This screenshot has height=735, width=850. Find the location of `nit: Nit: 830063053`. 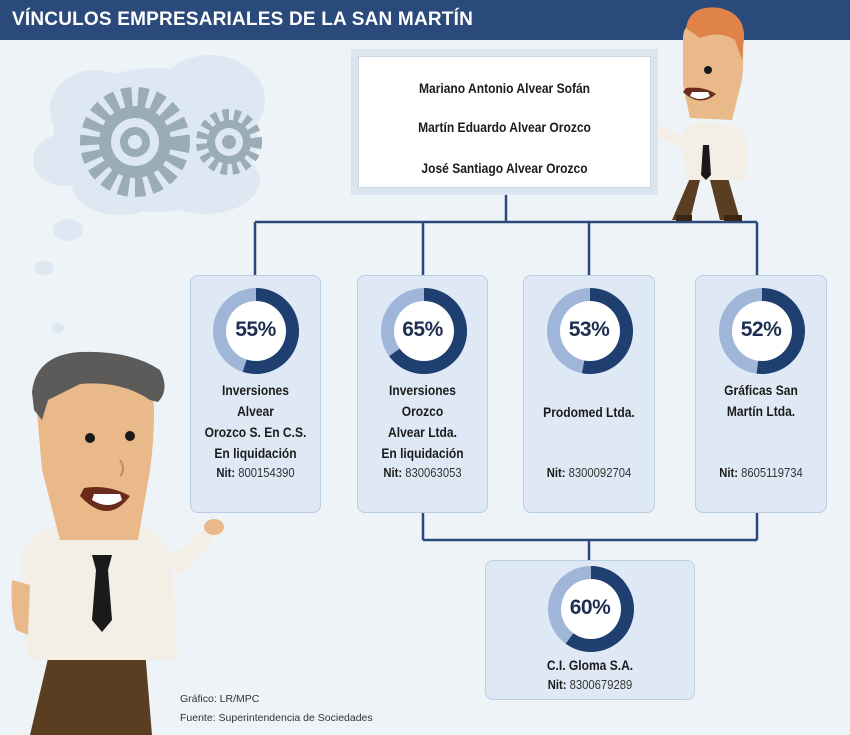

nit: Nit: 830063053 is located at coordinates (422, 473).